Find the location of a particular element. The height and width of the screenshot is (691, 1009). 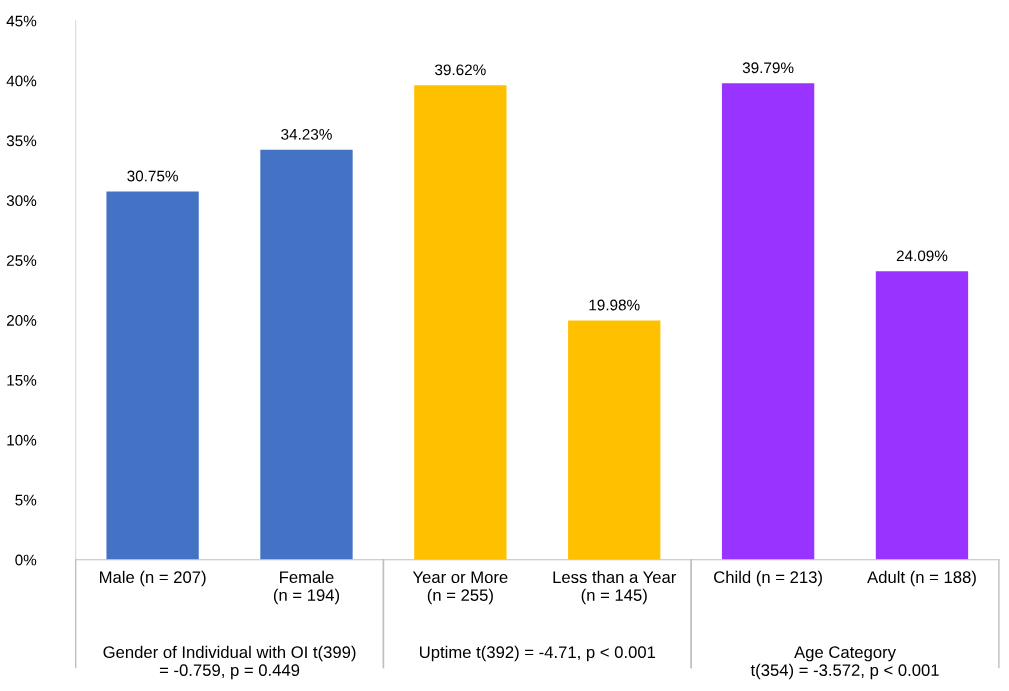

x-tick-label: Child (n = 213) is located at coordinates (768, 578).